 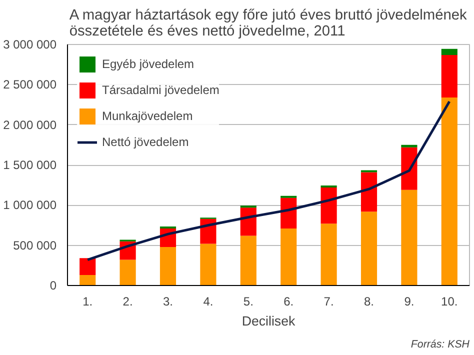 What do you see at coordinates (127, 301) in the screenshot?
I see `x-tick-label: 2.` at bounding box center [127, 301].